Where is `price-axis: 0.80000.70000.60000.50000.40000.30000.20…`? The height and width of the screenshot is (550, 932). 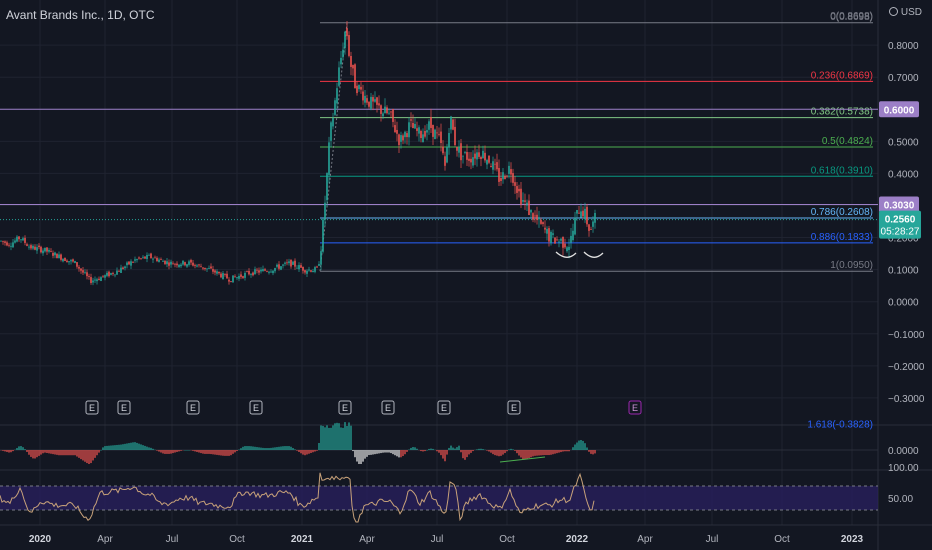 price-axis: 0.80000.70000.60000.50000.40000.30000.20… is located at coordinates (877, 258).